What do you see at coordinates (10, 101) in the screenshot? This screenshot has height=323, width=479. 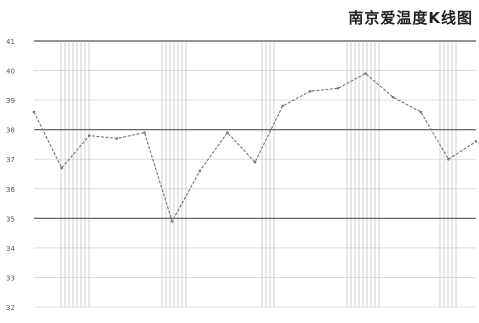 I see `y-tick-label: 39` at bounding box center [10, 101].